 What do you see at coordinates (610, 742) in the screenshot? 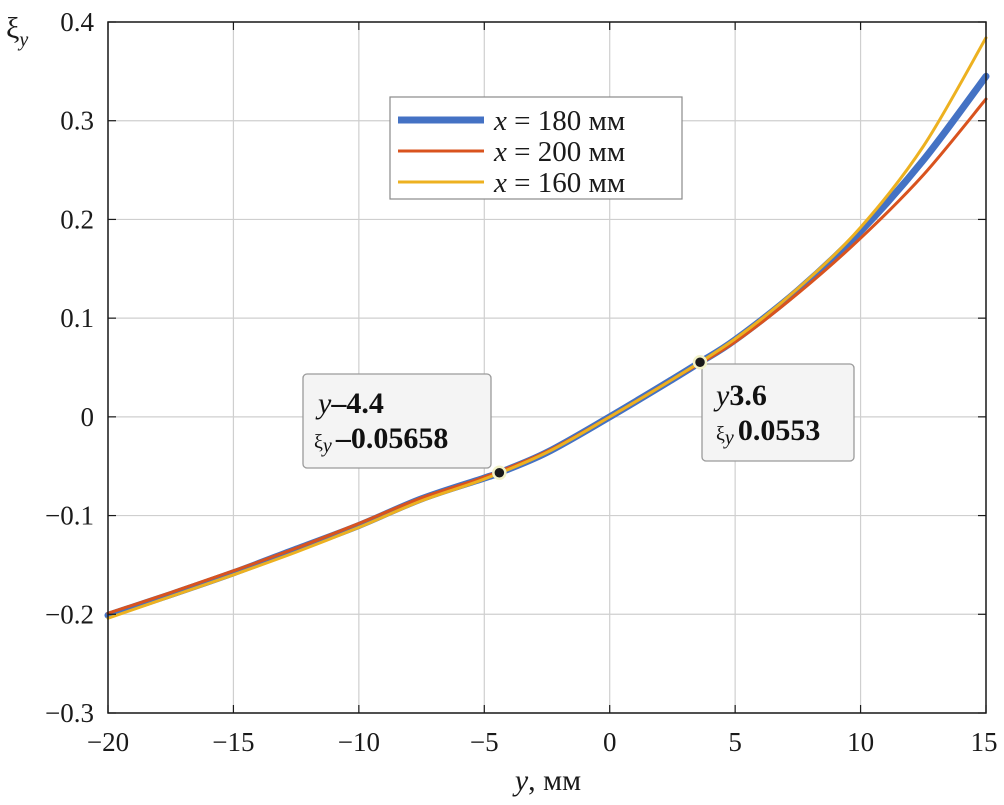
I see `x-tick-label: 0` at bounding box center [610, 742].